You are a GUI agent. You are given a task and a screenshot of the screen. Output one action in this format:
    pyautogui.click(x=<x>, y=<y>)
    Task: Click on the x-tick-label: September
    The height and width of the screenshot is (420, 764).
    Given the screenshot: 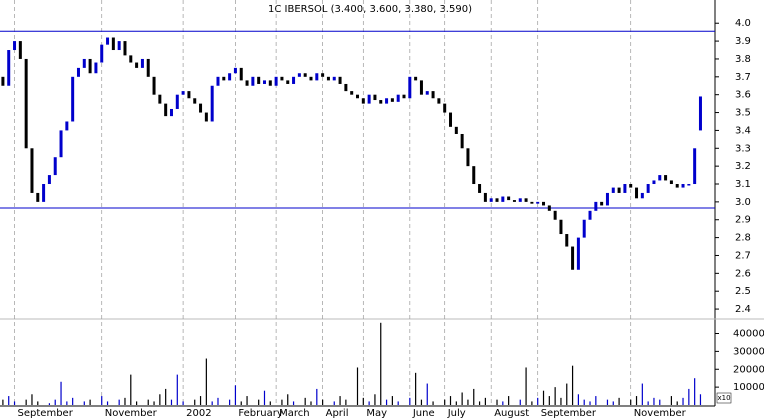 What is the action you would take?
    pyautogui.click(x=569, y=413)
    